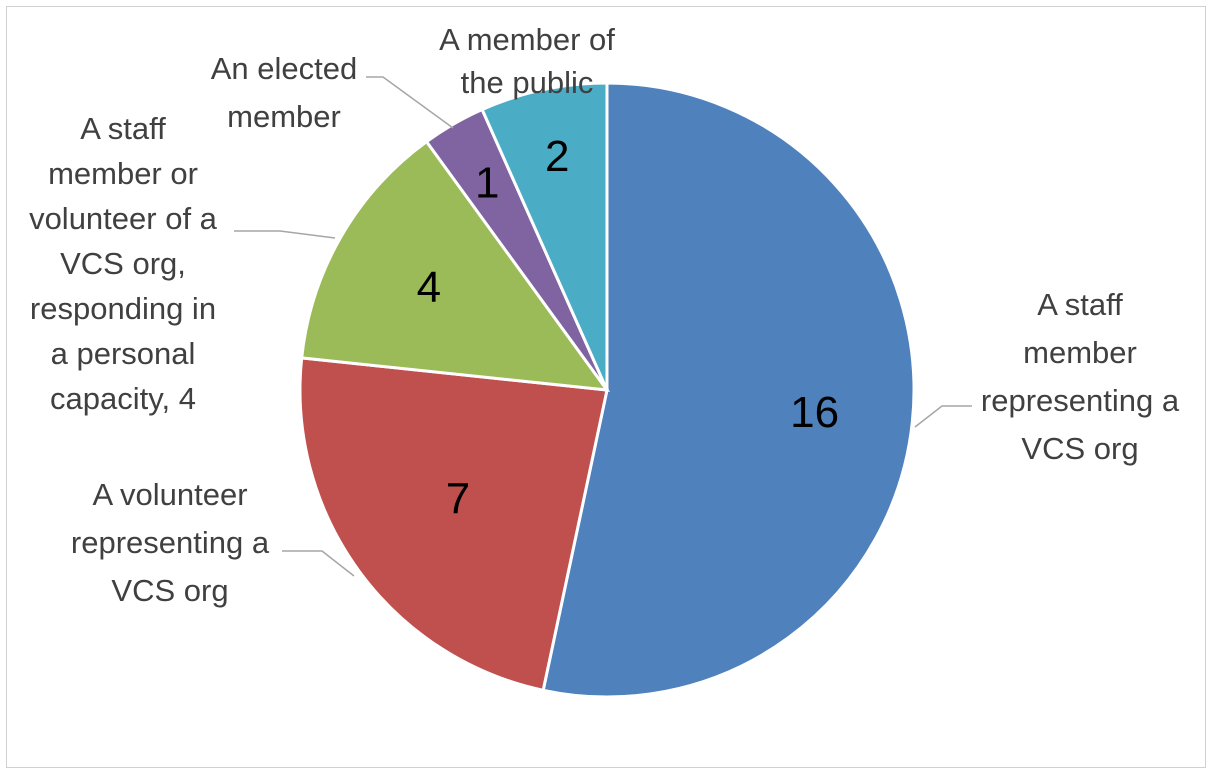 This screenshot has width=1214, height=776. Describe the element at coordinates (123, 398) in the screenshot. I see `label-line: capacity, 4` at that location.